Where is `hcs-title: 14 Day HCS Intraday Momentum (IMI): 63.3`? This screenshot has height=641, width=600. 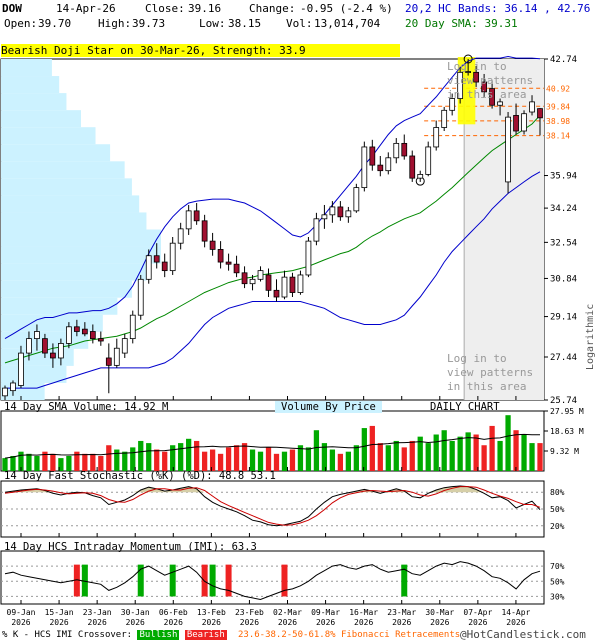
hcs-title: 14 Day HCS Intraday Momentum (IMI): 63.3 is located at coordinates (130, 547).